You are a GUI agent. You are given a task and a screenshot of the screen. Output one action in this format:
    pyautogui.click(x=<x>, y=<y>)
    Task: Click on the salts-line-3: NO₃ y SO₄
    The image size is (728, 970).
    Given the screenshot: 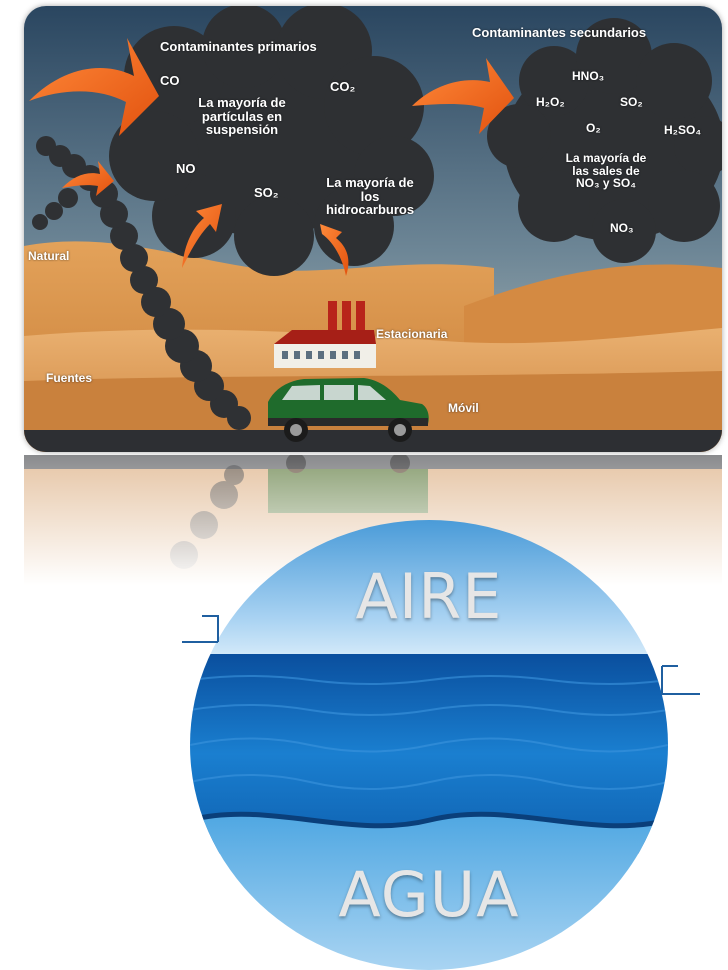 What is the action you would take?
    pyautogui.click(x=606, y=183)
    